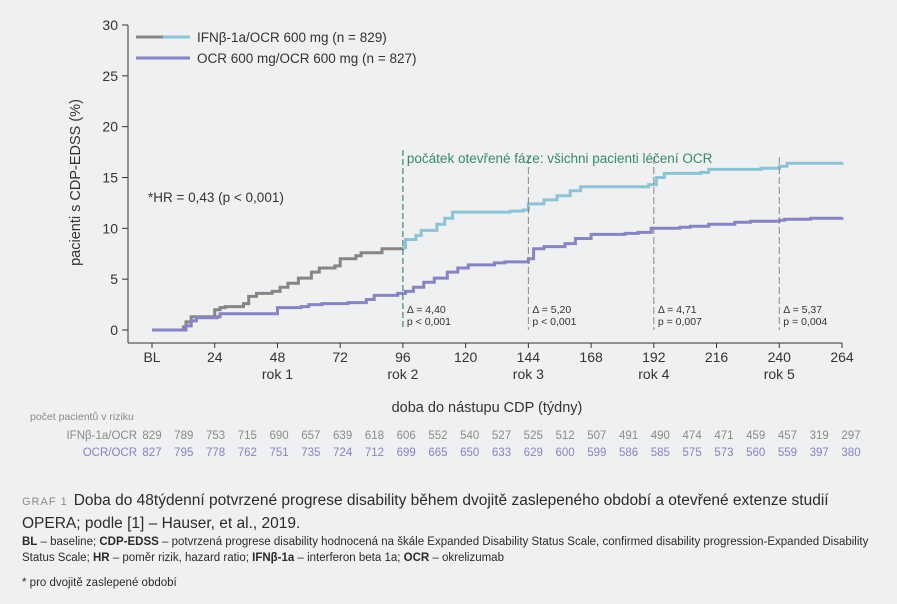  What do you see at coordinates (501, 436) in the screenshot?
I see `risk-cell: 527` at bounding box center [501, 436].